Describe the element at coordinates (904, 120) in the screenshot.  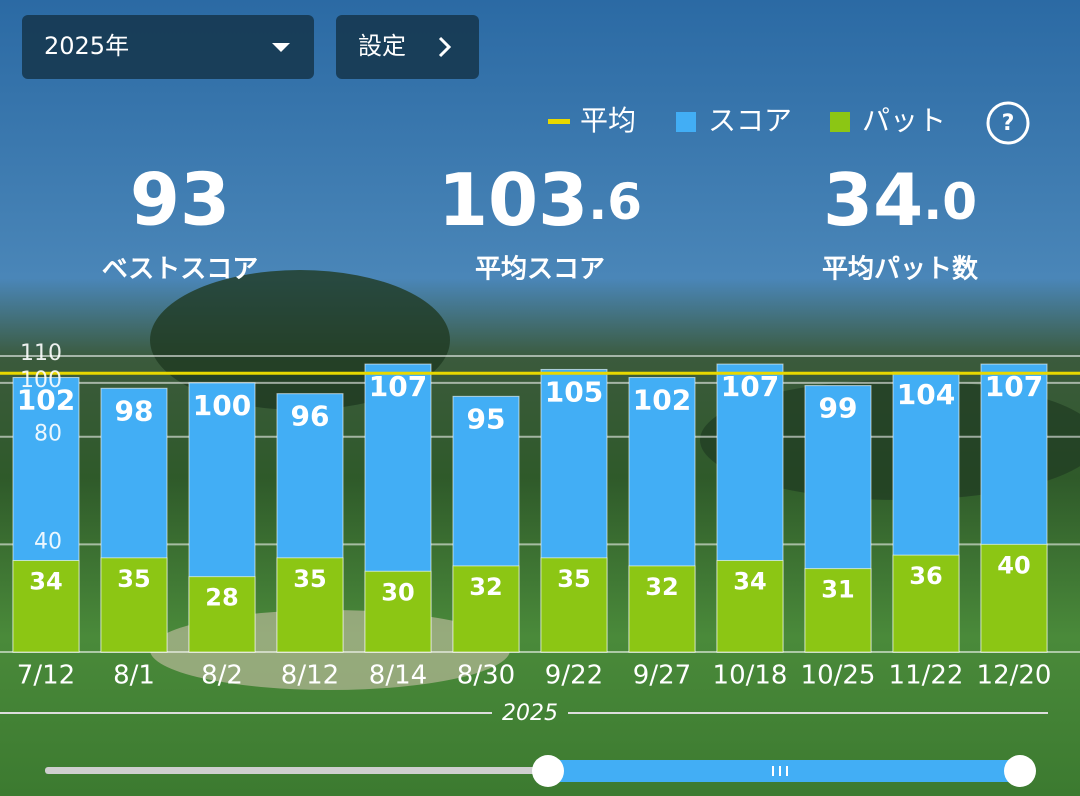
I see `legend-label: パット` at that location.